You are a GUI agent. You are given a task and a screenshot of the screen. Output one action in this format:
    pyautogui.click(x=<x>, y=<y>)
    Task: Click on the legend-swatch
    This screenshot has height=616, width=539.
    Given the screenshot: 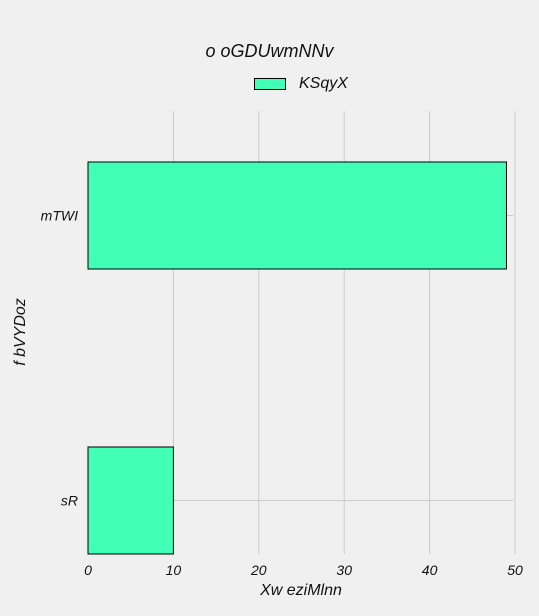 What is the action you would take?
    pyautogui.click(x=270, y=84)
    